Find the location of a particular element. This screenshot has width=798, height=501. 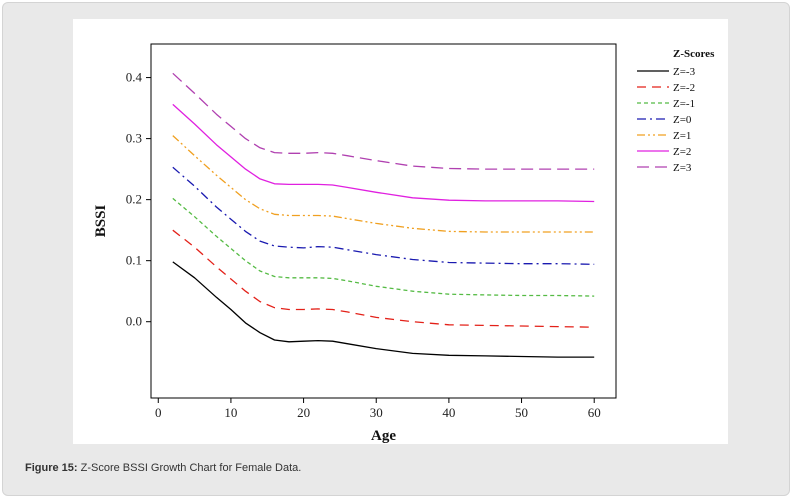

x-tick-label: 30 is located at coordinates (376, 412).